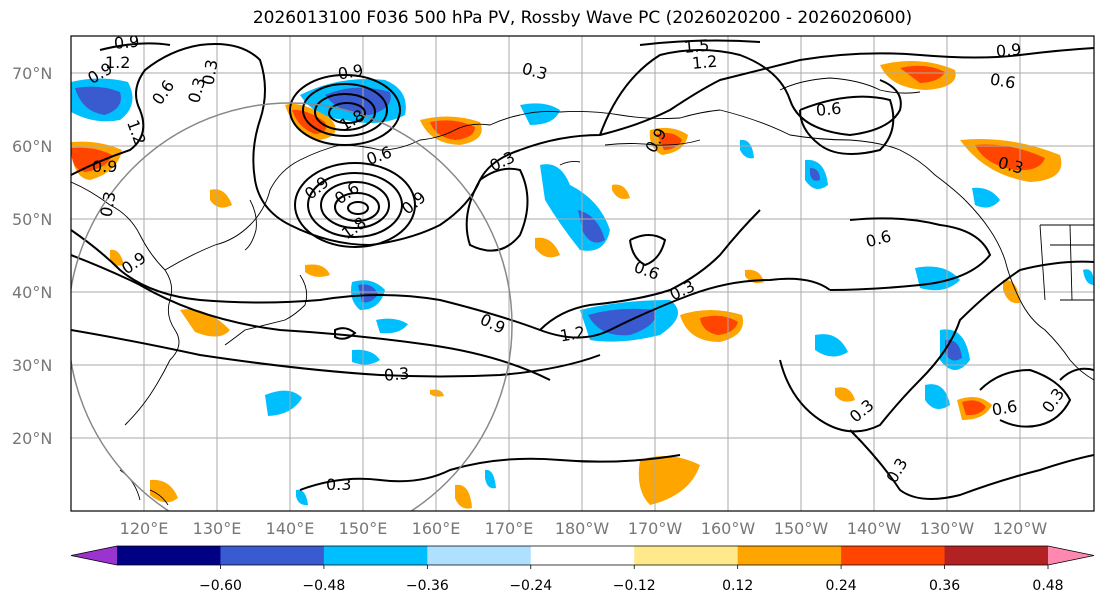  Describe the element at coordinates (1020, 528) in the screenshot. I see `lon-label: 120°W` at that location.